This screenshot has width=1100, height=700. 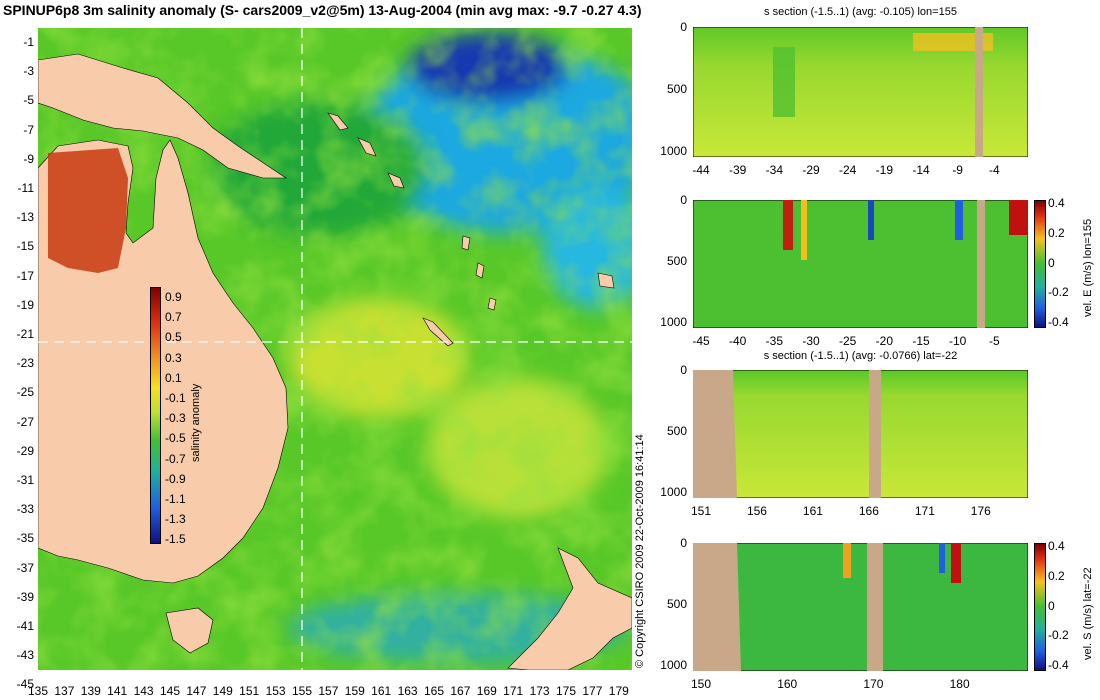 I want to click on panel4-colorbar-tick: 0, so click(x=1051, y=605).